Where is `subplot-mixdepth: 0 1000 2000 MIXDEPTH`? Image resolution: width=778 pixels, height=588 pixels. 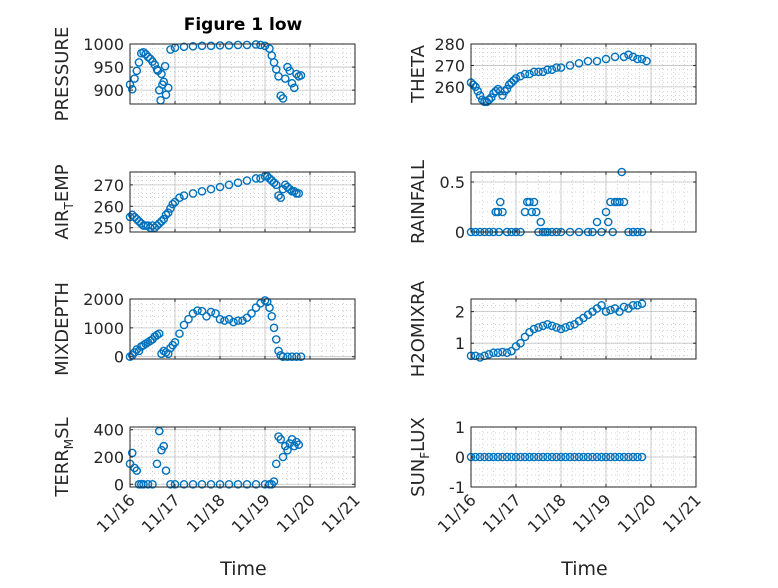
subplot-mixdepth: 0 1000 2000 MIXDEPTH is located at coordinates (204, 329).